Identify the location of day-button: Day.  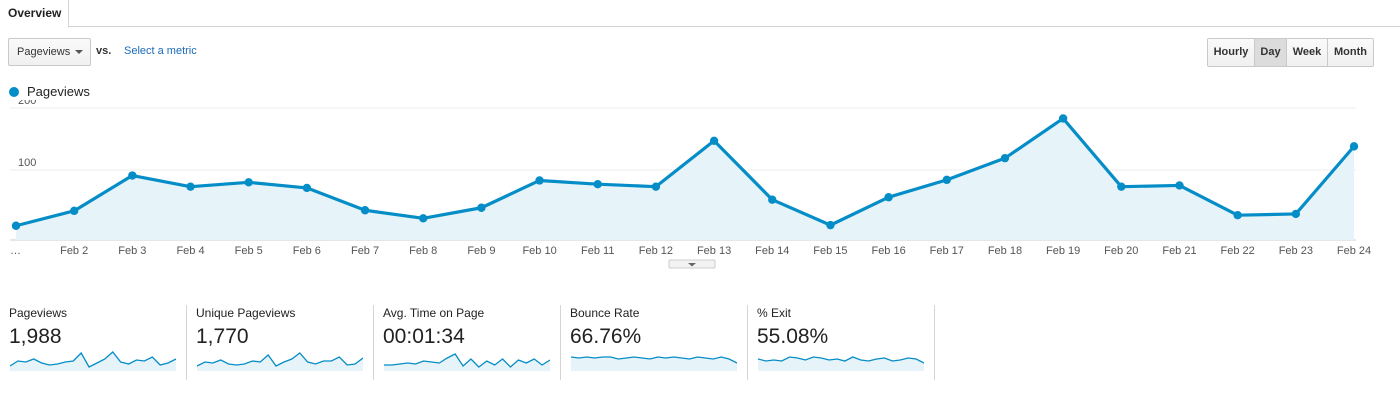
(1271, 52).